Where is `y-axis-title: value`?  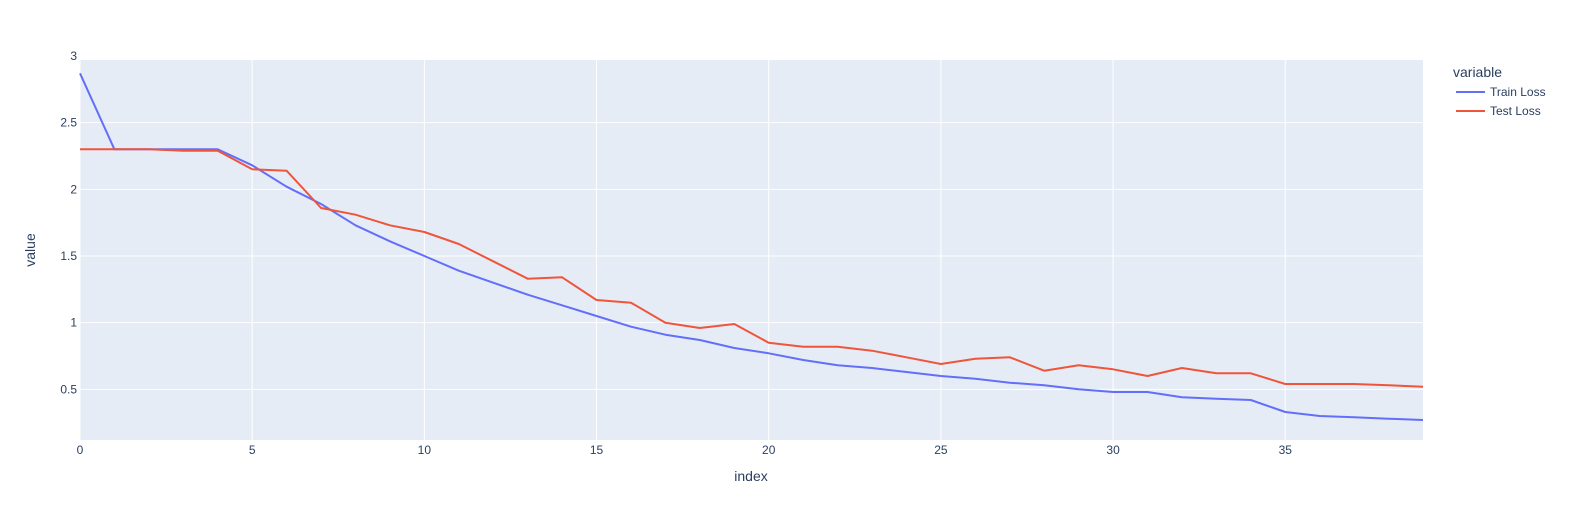 y-axis-title: value is located at coordinates (30, 250).